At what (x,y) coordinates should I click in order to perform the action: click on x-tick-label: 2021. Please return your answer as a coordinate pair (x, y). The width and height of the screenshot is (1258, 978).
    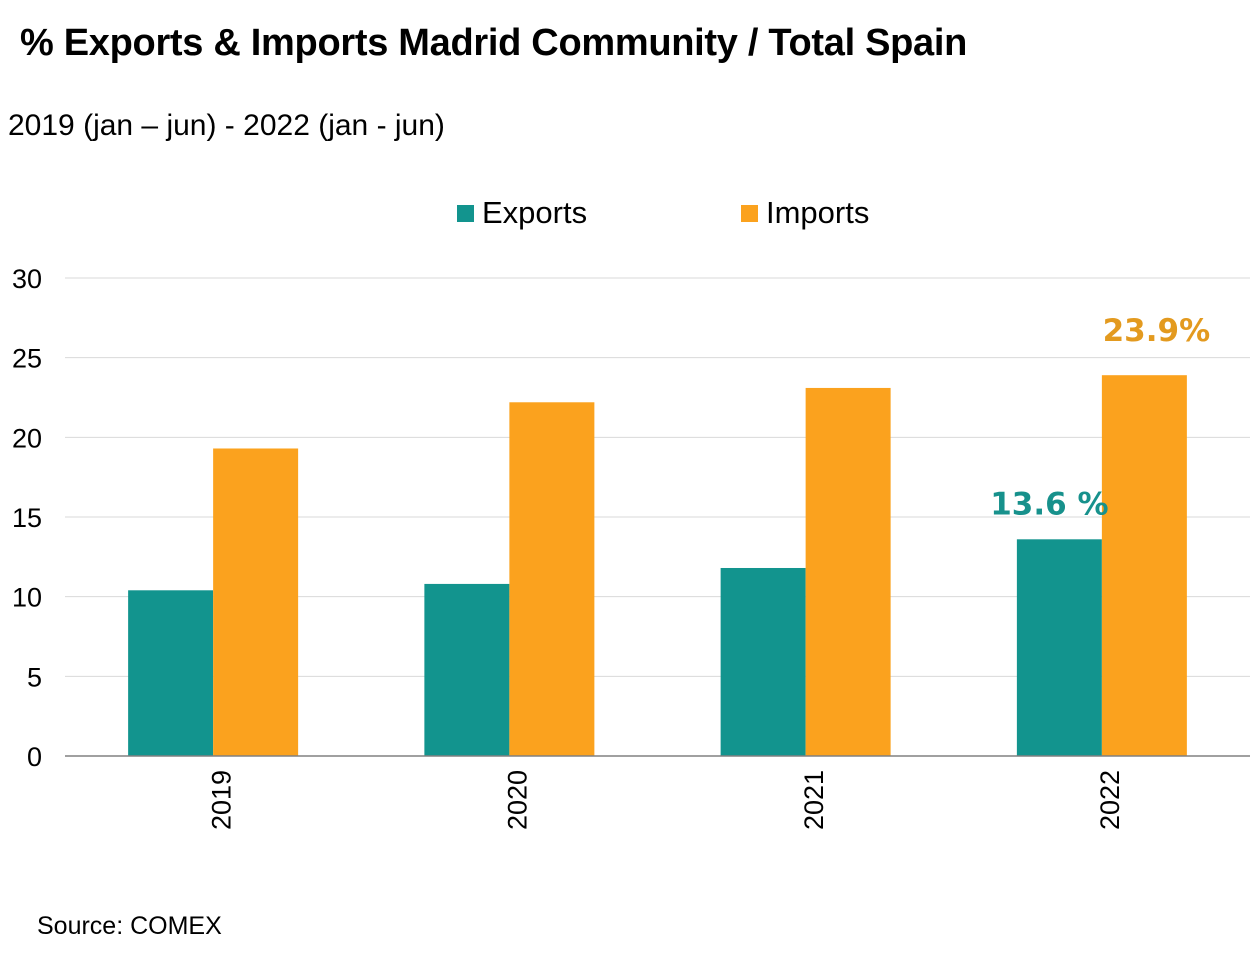
    Looking at the image, I should click on (814, 800).